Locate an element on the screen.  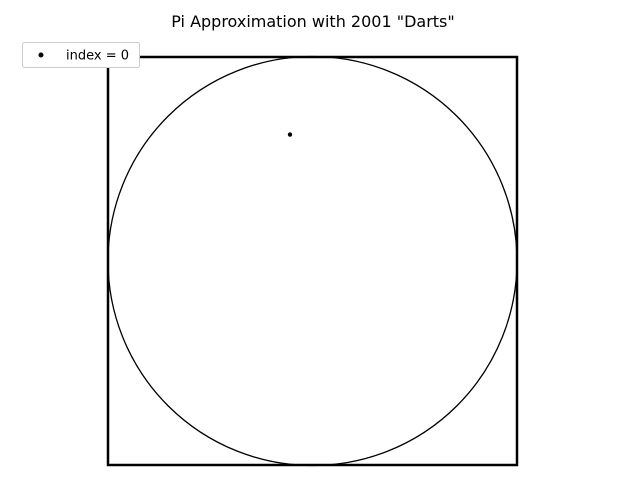
dart-points is located at coordinates (290, 134).